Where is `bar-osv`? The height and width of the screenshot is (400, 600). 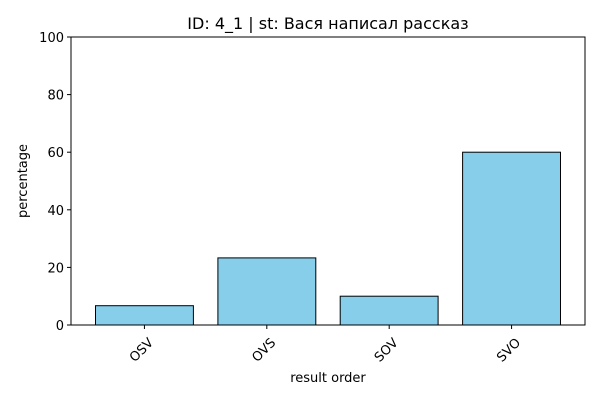
bar-osv is located at coordinates (144, 315).